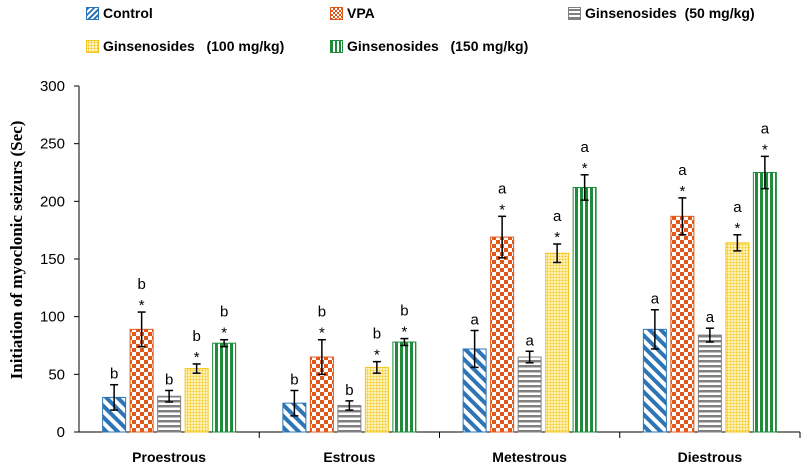 The image size is (808, 475). Describe the element at coordinates (584, 309) in the screenshot. I see `bar-ginsenosides-150-mg-kg-metestrous` at that location.